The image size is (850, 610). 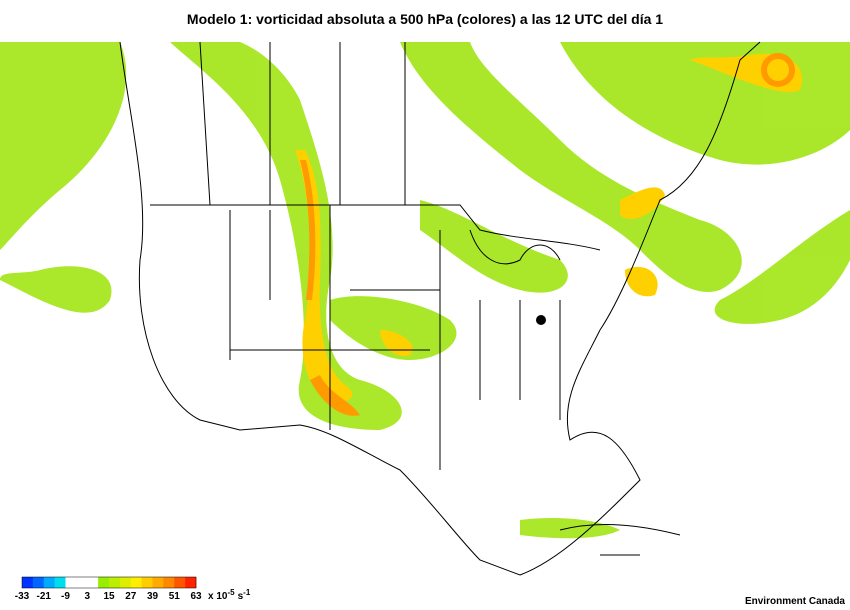 What do you see at coordinates (175, 596) in the screenshot?
I see `colorbar-tick-label: 51` at bounding box center [175, 596].